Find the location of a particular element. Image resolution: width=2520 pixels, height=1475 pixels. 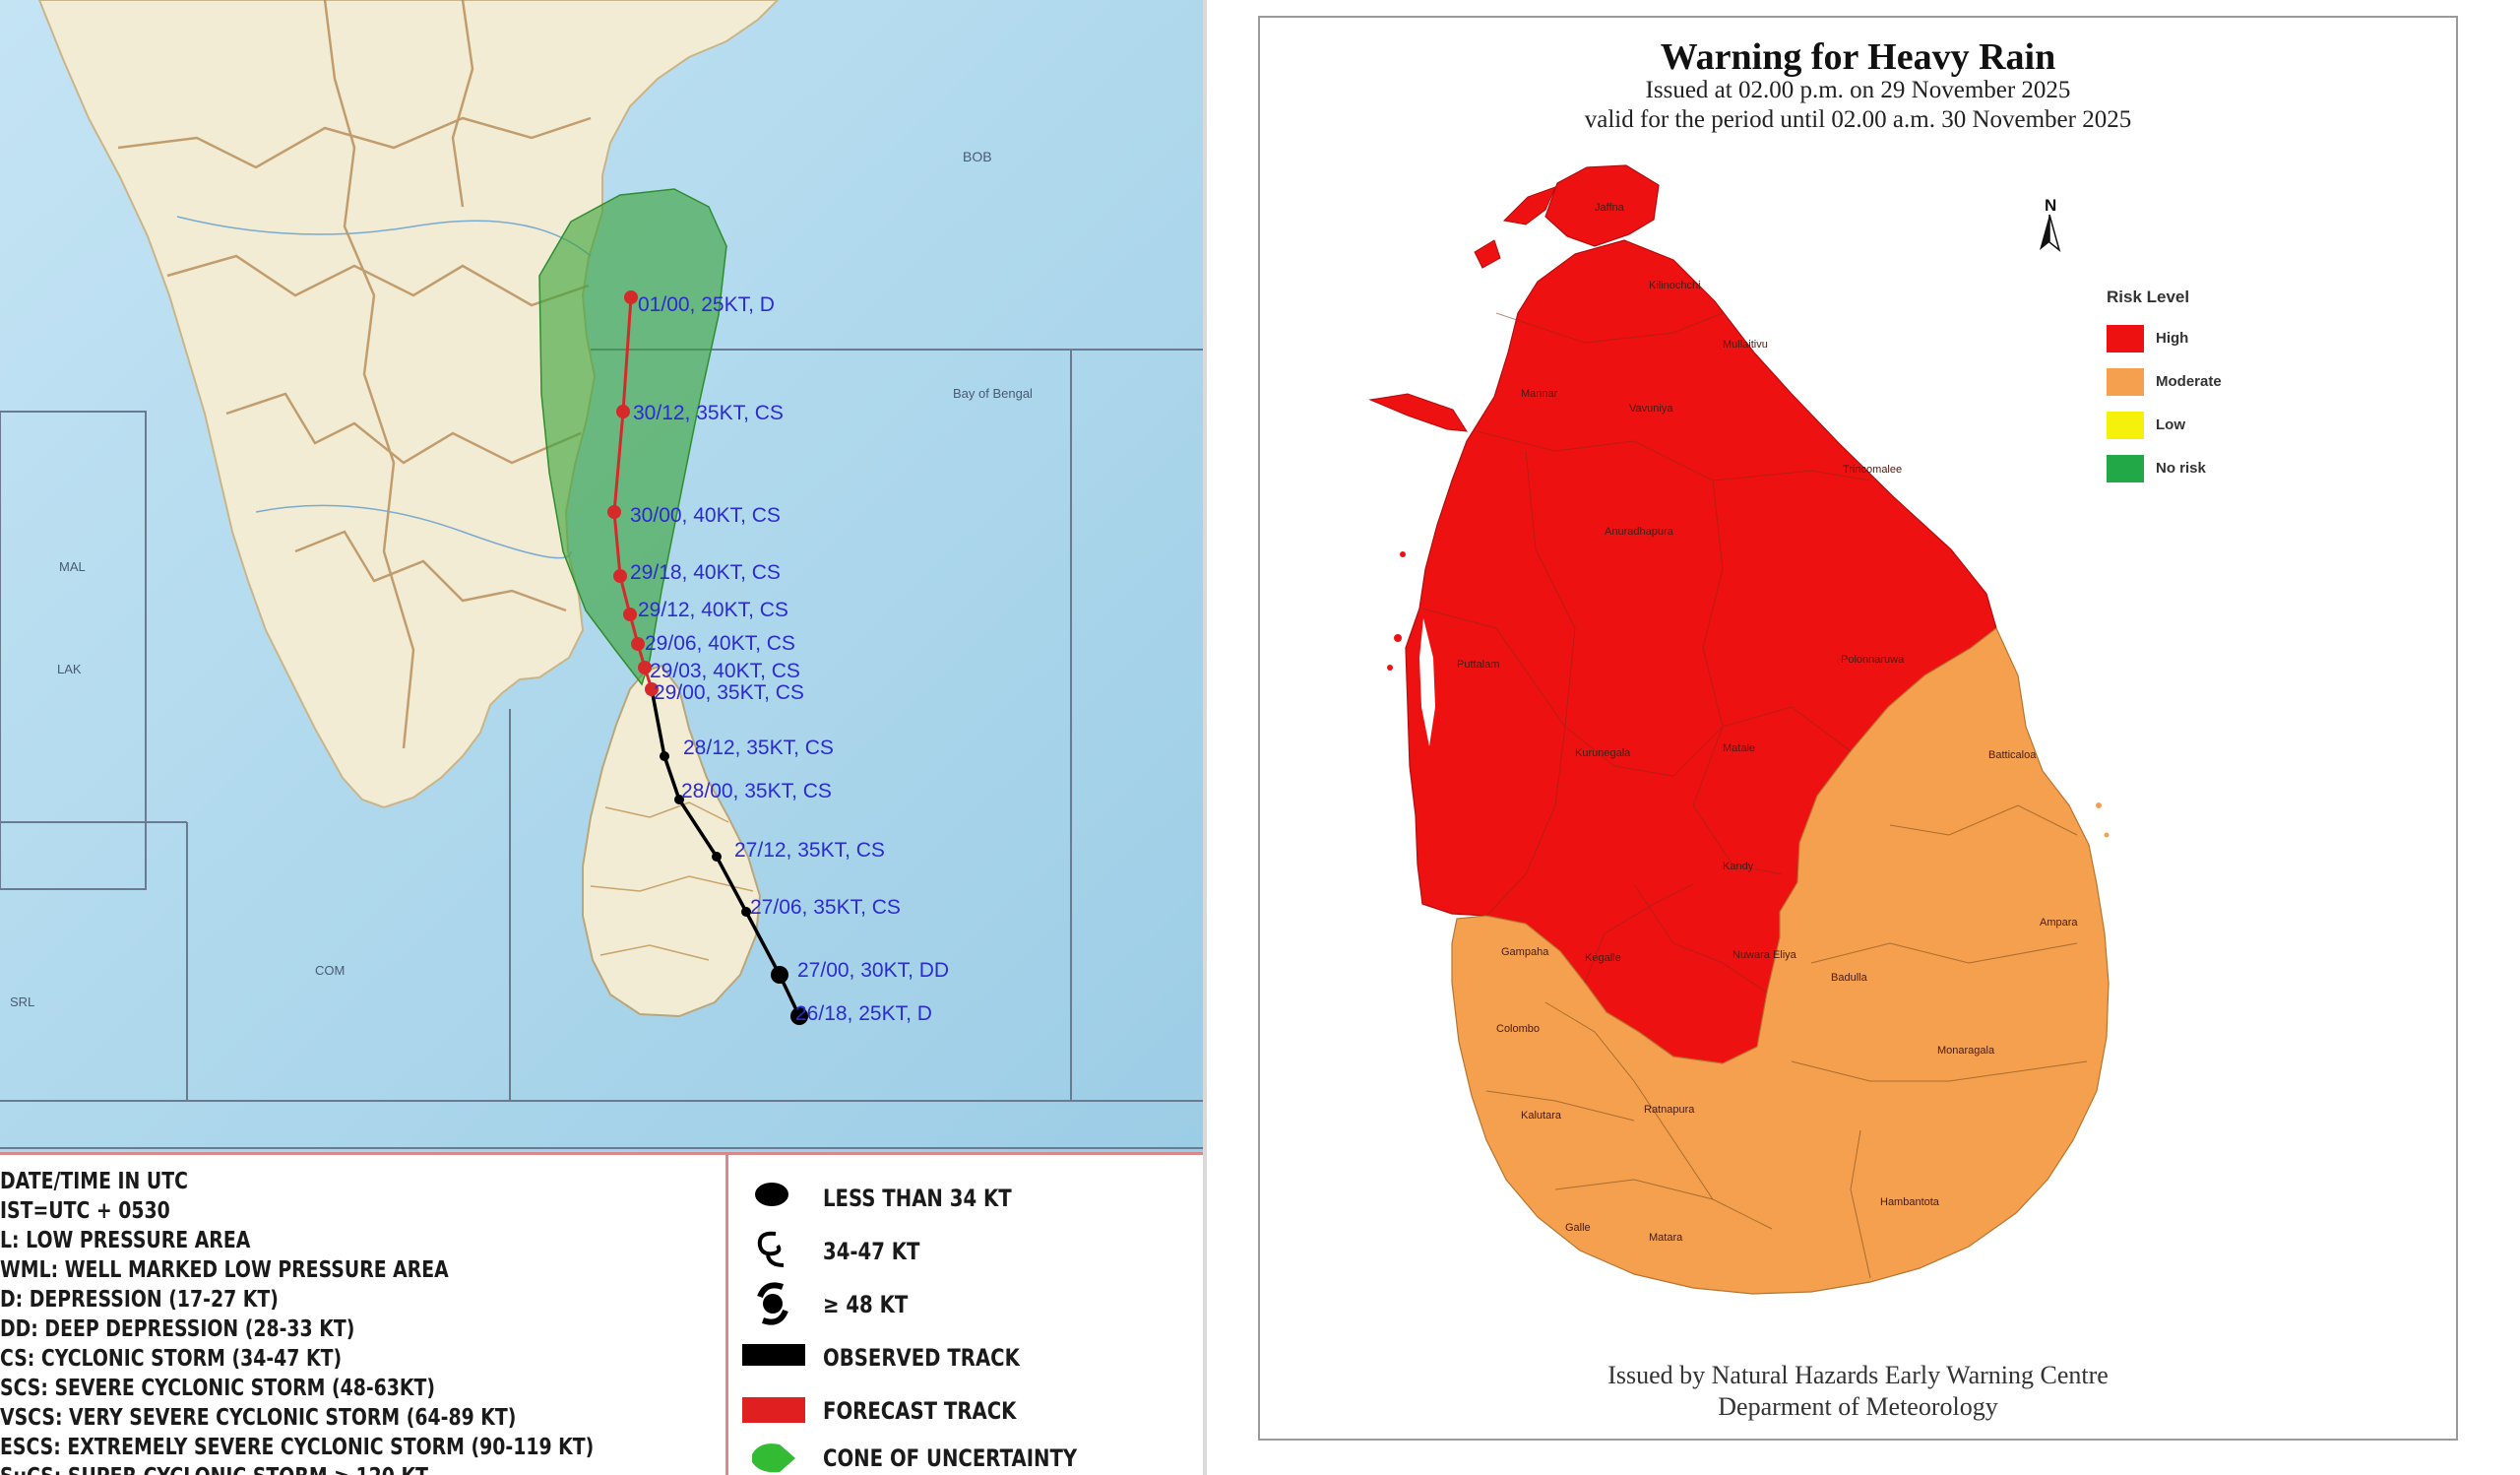

risk-label: Low is located at coordinates (2170, 425).